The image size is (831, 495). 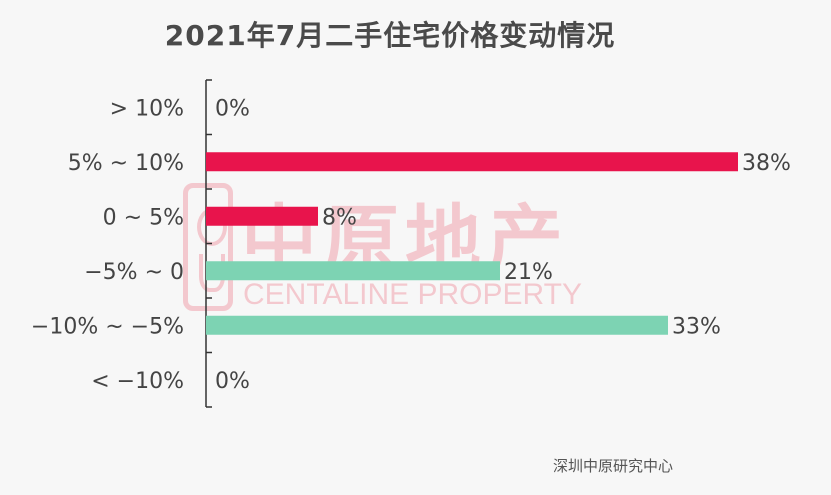 I want to click on chart-title: 2021年7月二手住宅价格变动情况, so click(x=390, y=35).